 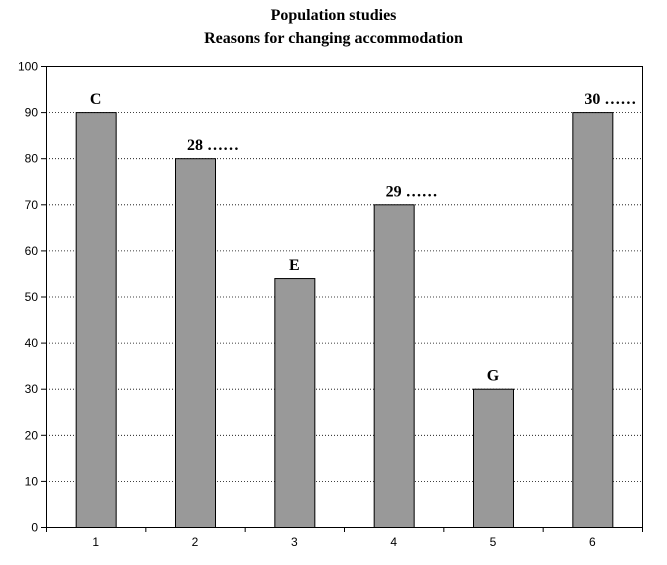 What do you see at coordinates (195, 542) in the screenshot?
I see `x-tick-label: 2` at bounding box center [195, 542].